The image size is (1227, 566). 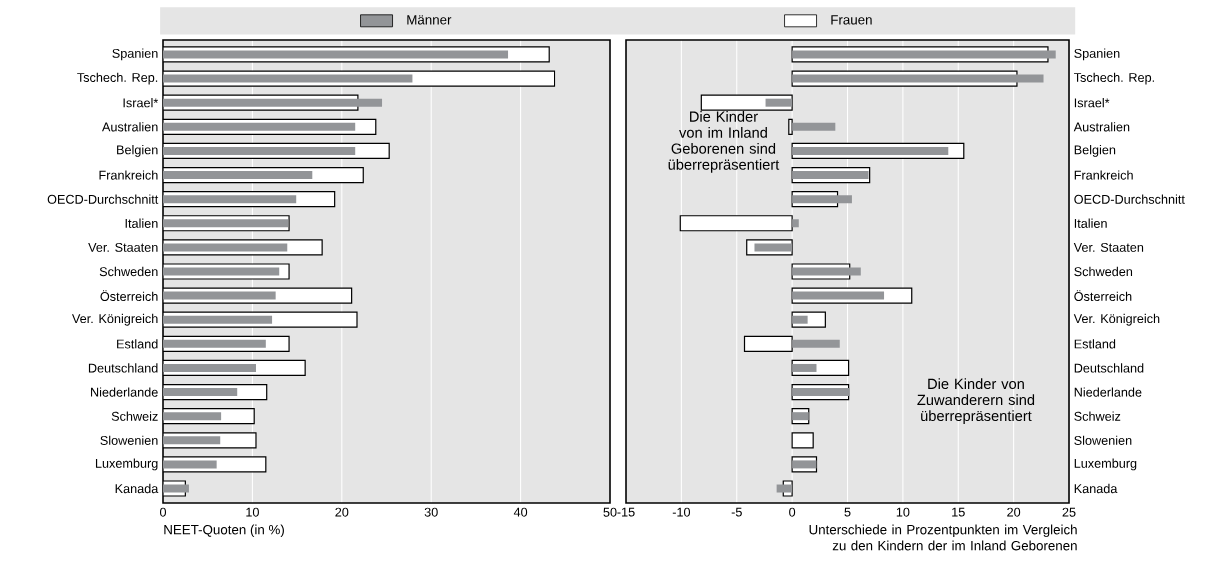 I want to click on x-tick-label: 30, so click(x=431, y=512).